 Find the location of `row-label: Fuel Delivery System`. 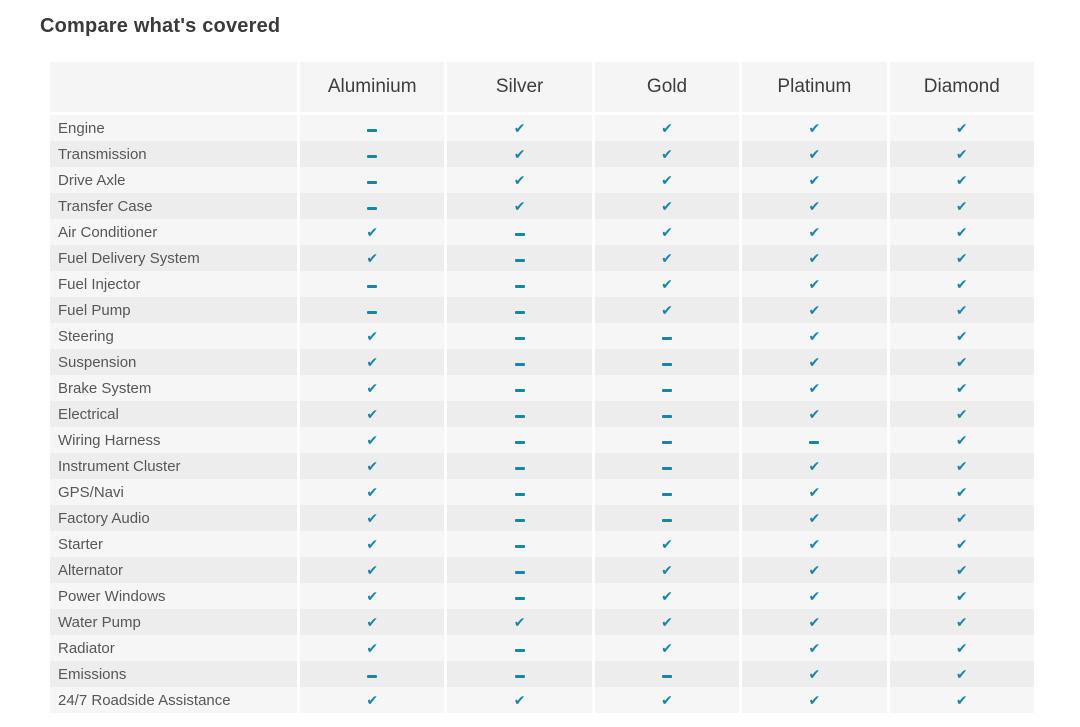

row-label: Fuel Delivery System is located at coordinates (173, 258).